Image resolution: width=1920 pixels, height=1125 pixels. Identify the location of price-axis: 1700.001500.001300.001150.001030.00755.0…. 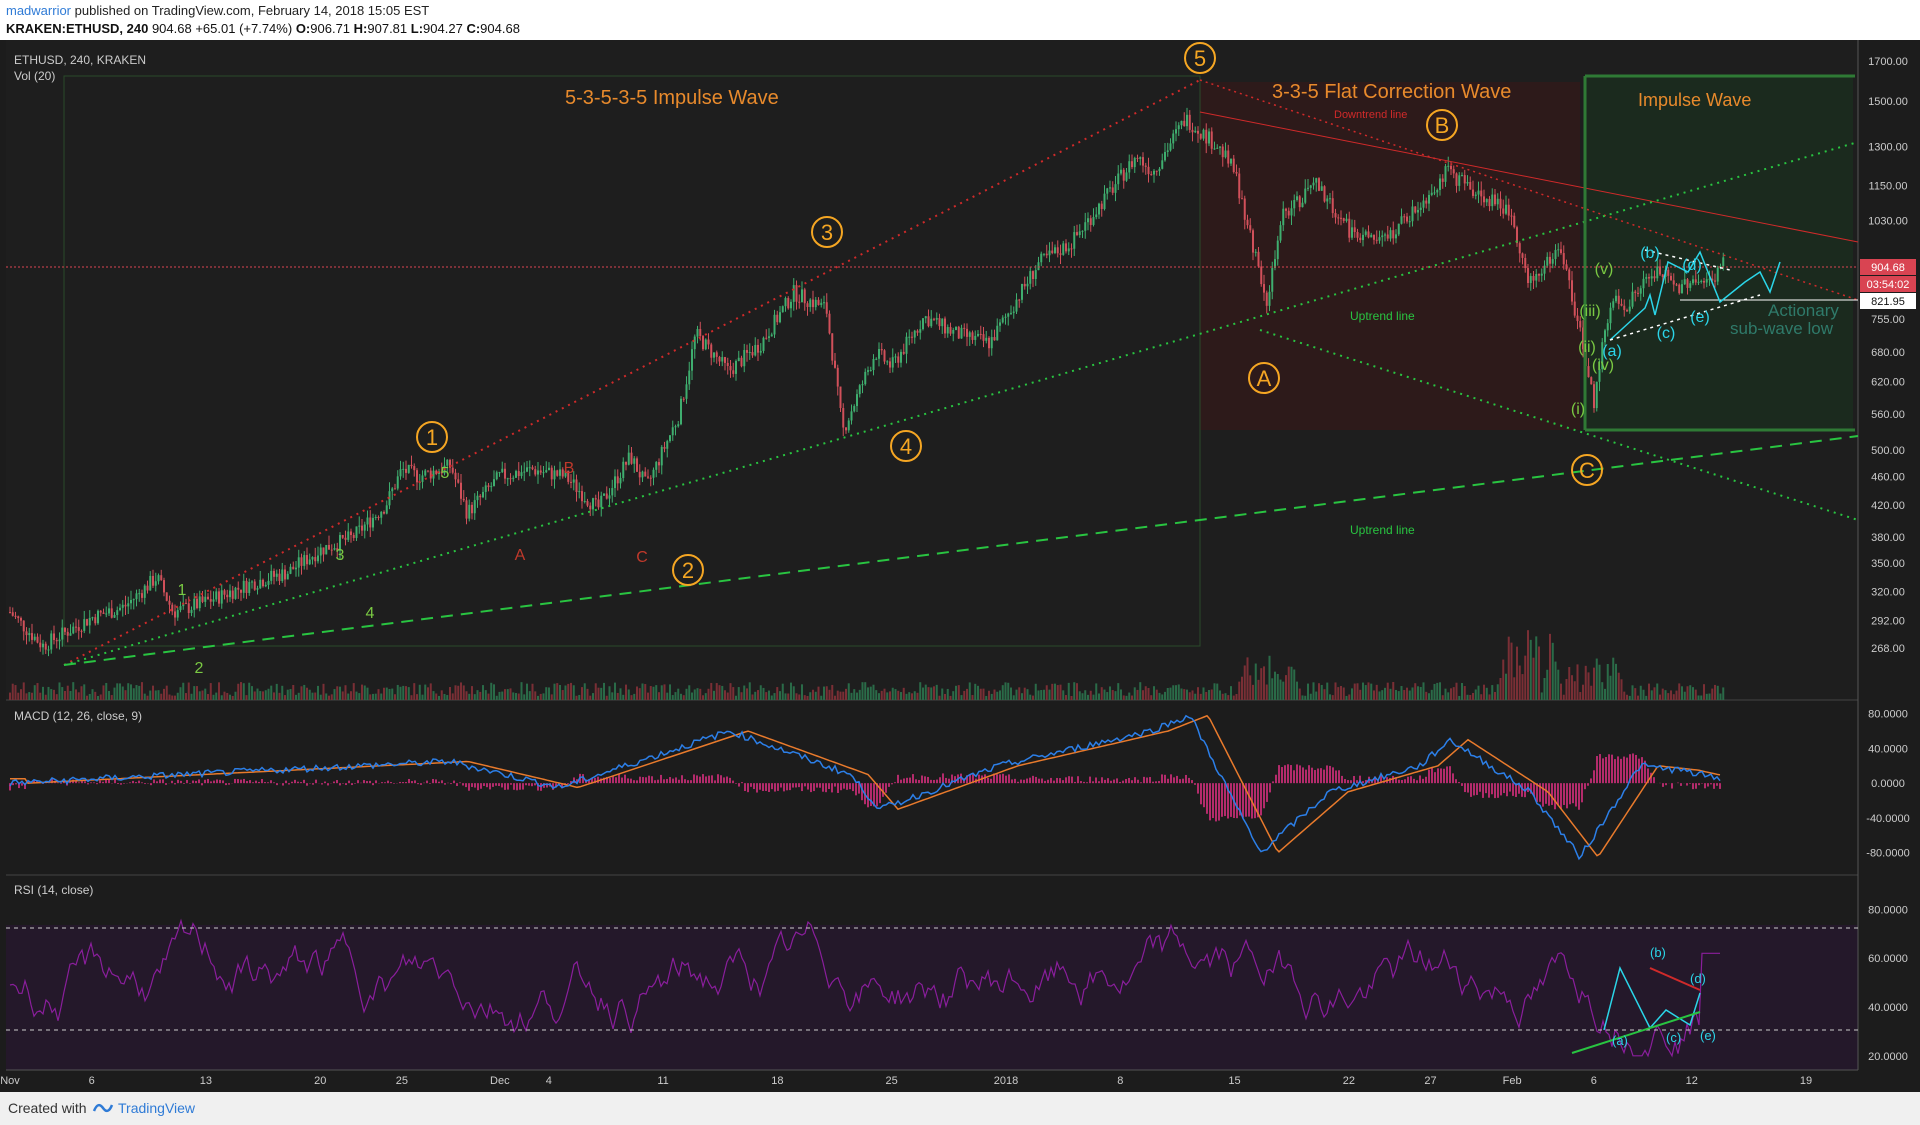
(1888, 355).